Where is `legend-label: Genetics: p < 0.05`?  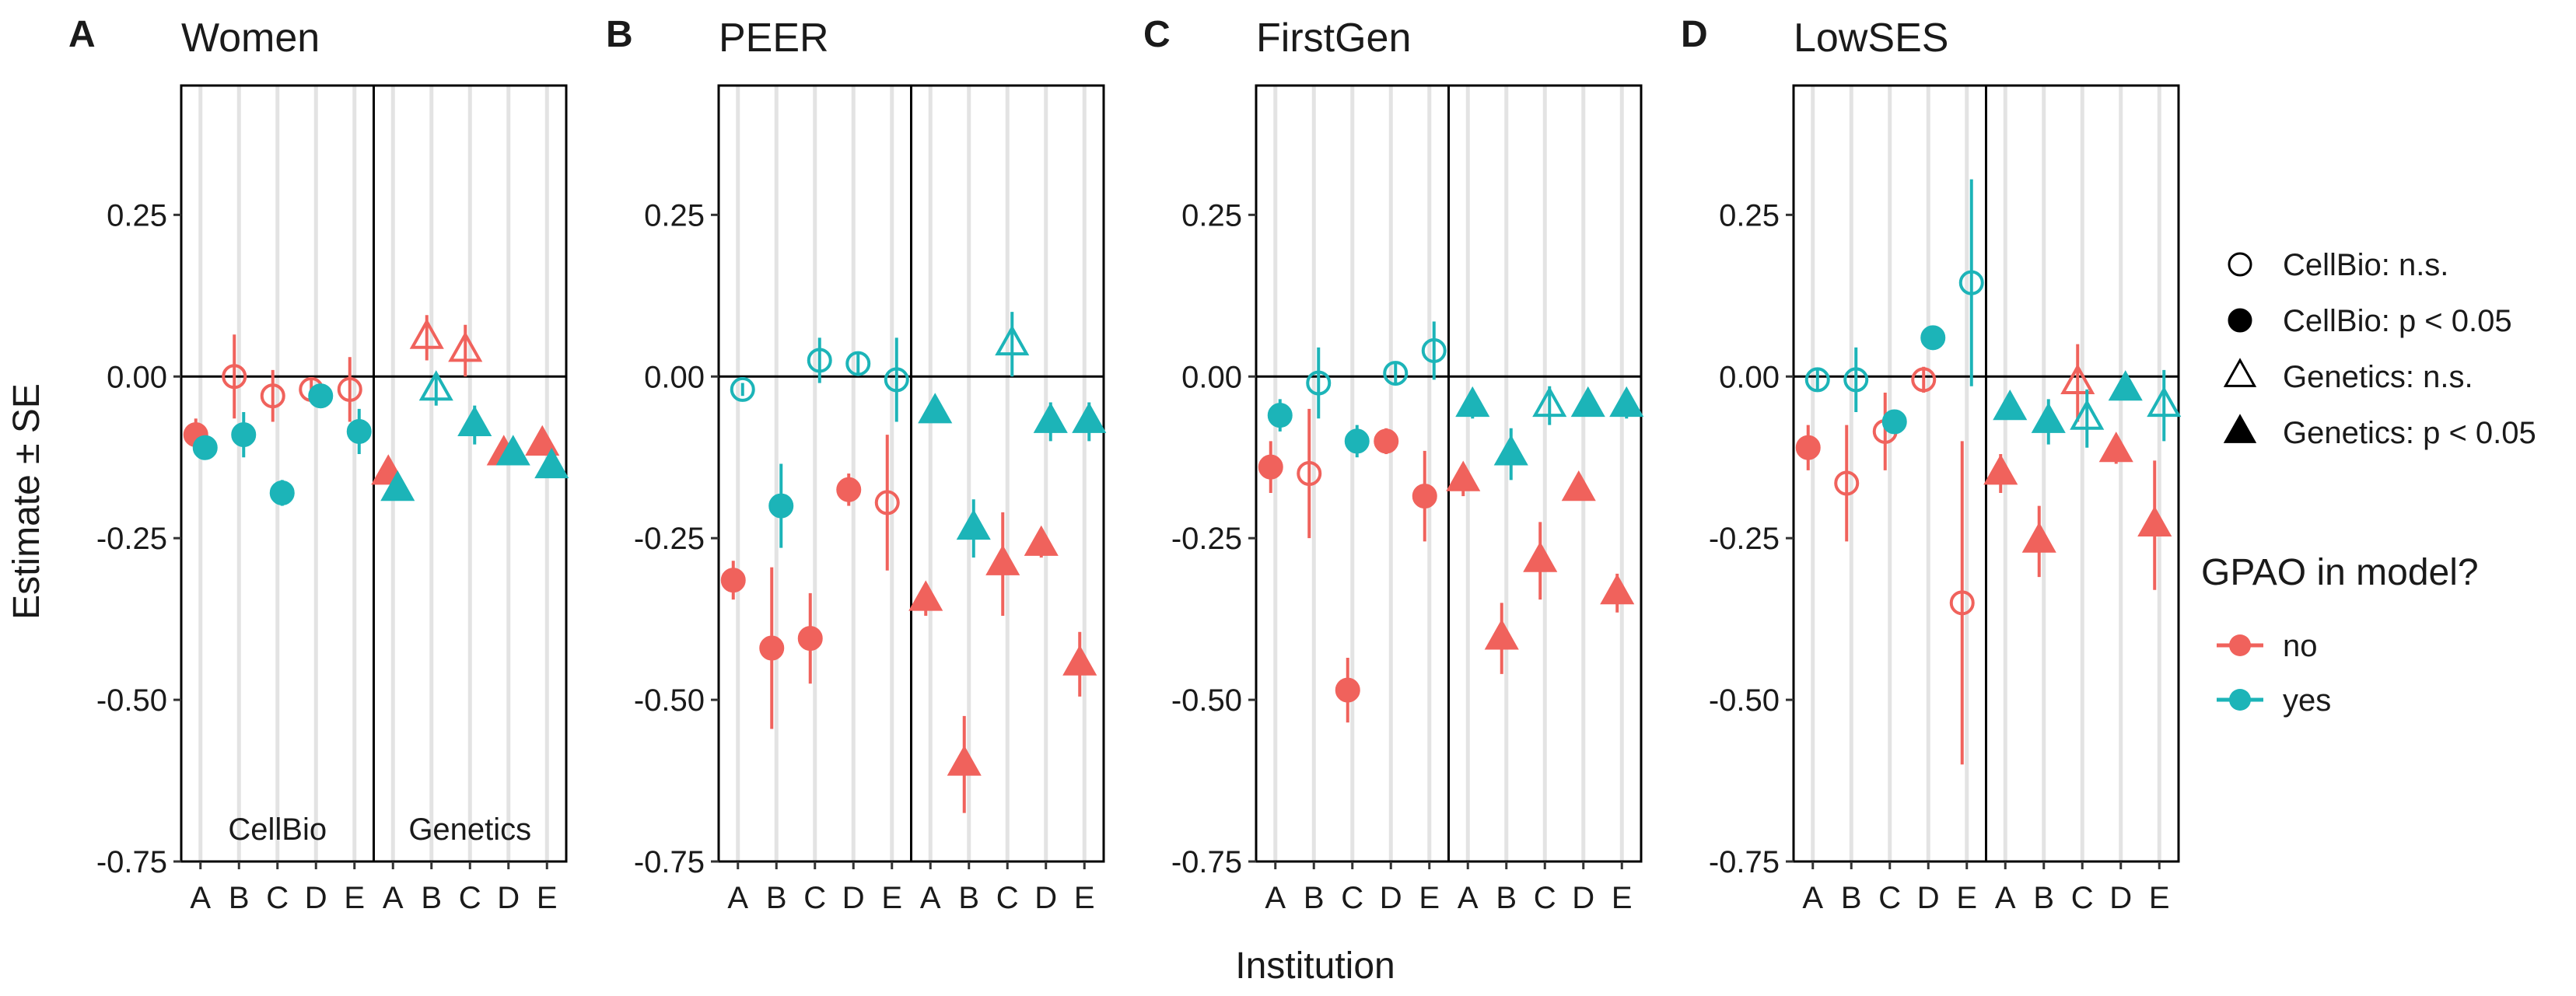 legend-label: Genetics: p < 0.05 is located at coordinates (2409, 433).